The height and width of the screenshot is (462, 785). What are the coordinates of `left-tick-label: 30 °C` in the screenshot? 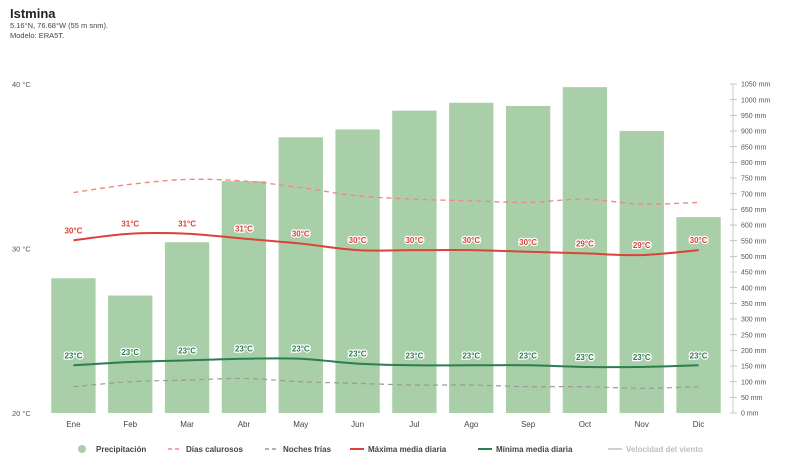 It's located at (21, 249).